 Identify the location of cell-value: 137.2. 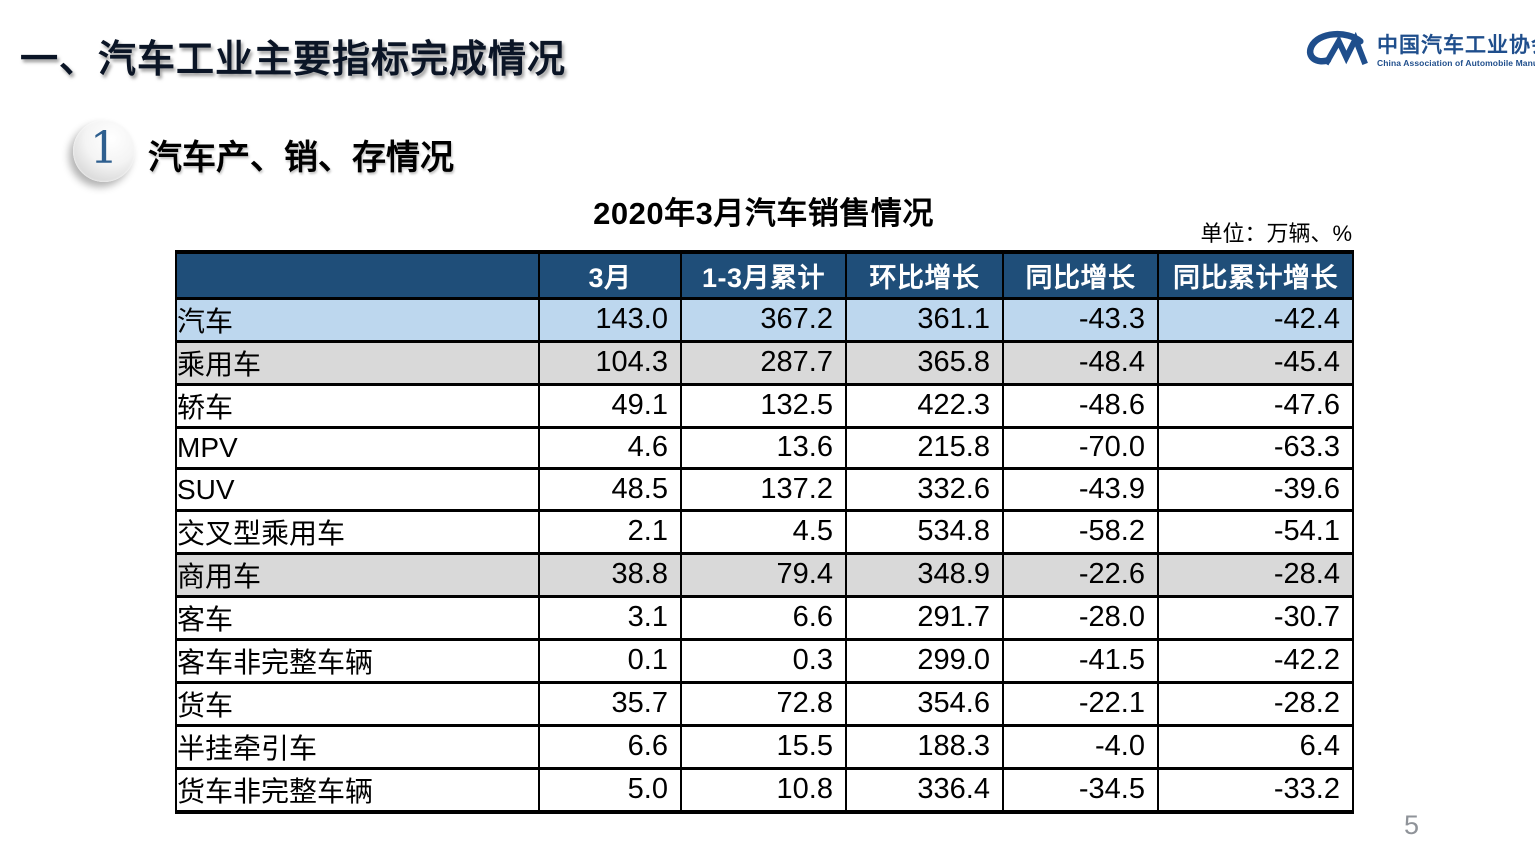
(763, 490).